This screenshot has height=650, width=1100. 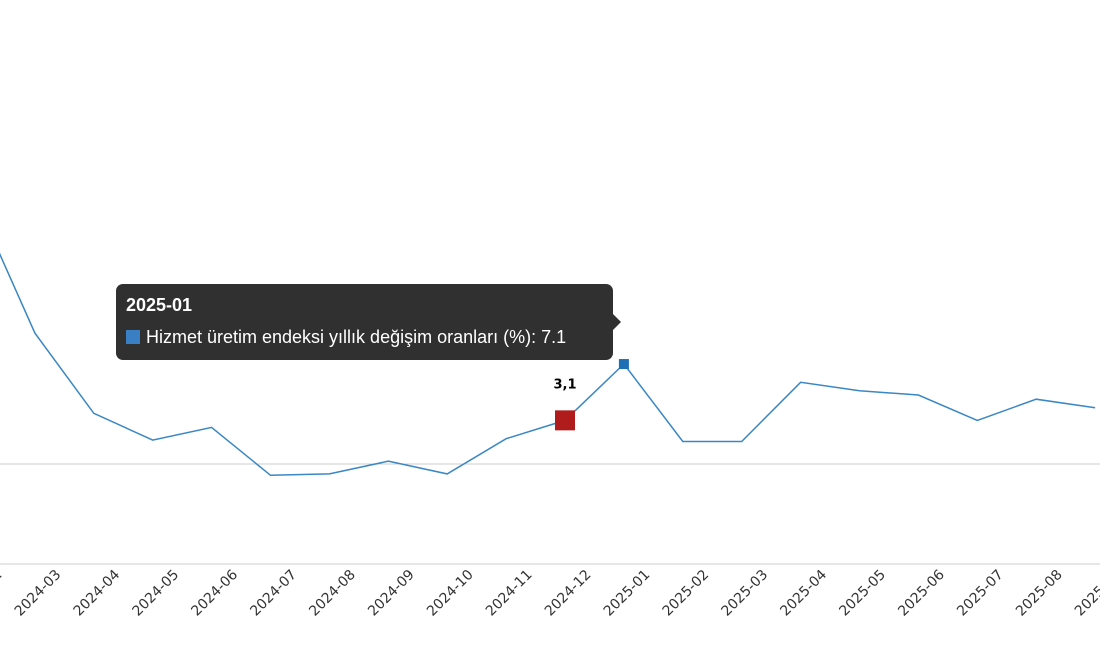 What do you see at coordinates (214, 593) in the screenshot?
I see `x-tick-label: 2024-06` at bounding box center [214, 593].